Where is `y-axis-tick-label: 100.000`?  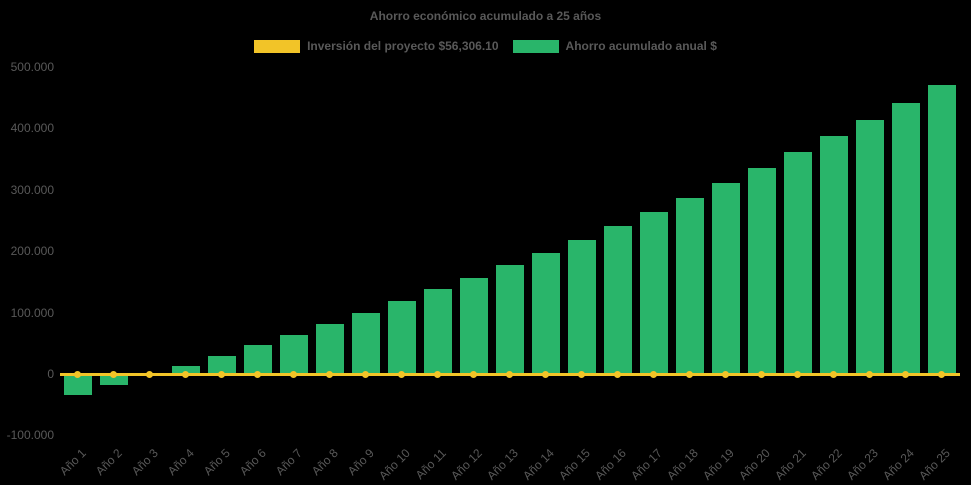
y-axis-tick-label: 100.000 is located at coordinates (32, 312).